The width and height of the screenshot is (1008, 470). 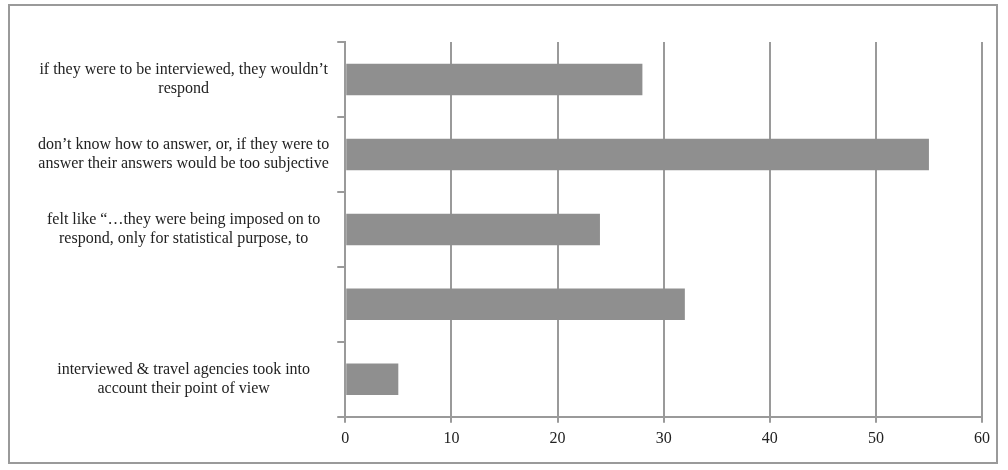 I want to click on y-tick-label: felt like “…they were being imposed on to respond, only for statistical purpose, to, so click(x=183, y=229).